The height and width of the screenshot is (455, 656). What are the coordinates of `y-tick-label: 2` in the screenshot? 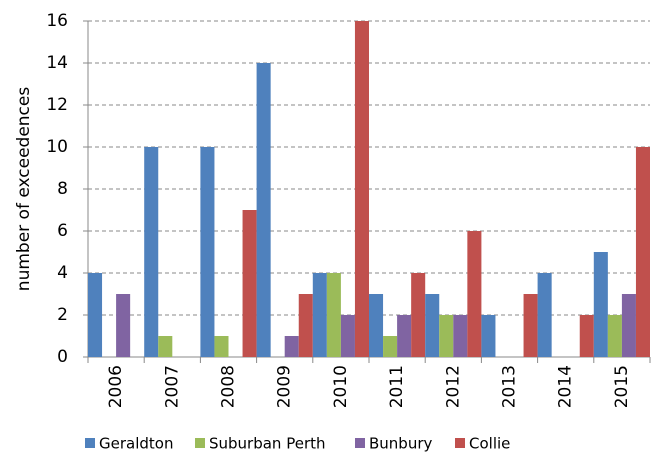 It's located at (62, 315).